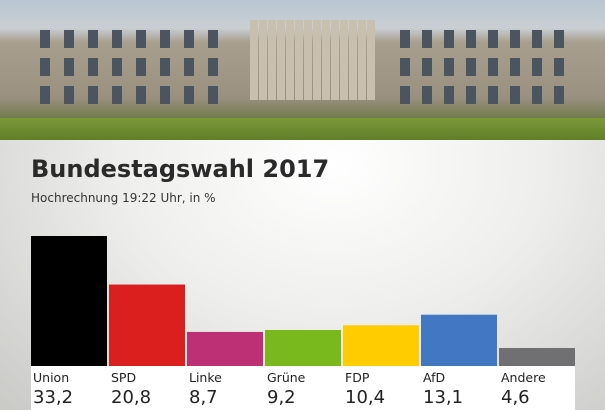 This screenshot has width=605, height=410. I want to click on bar-linke, so click(225, 348).